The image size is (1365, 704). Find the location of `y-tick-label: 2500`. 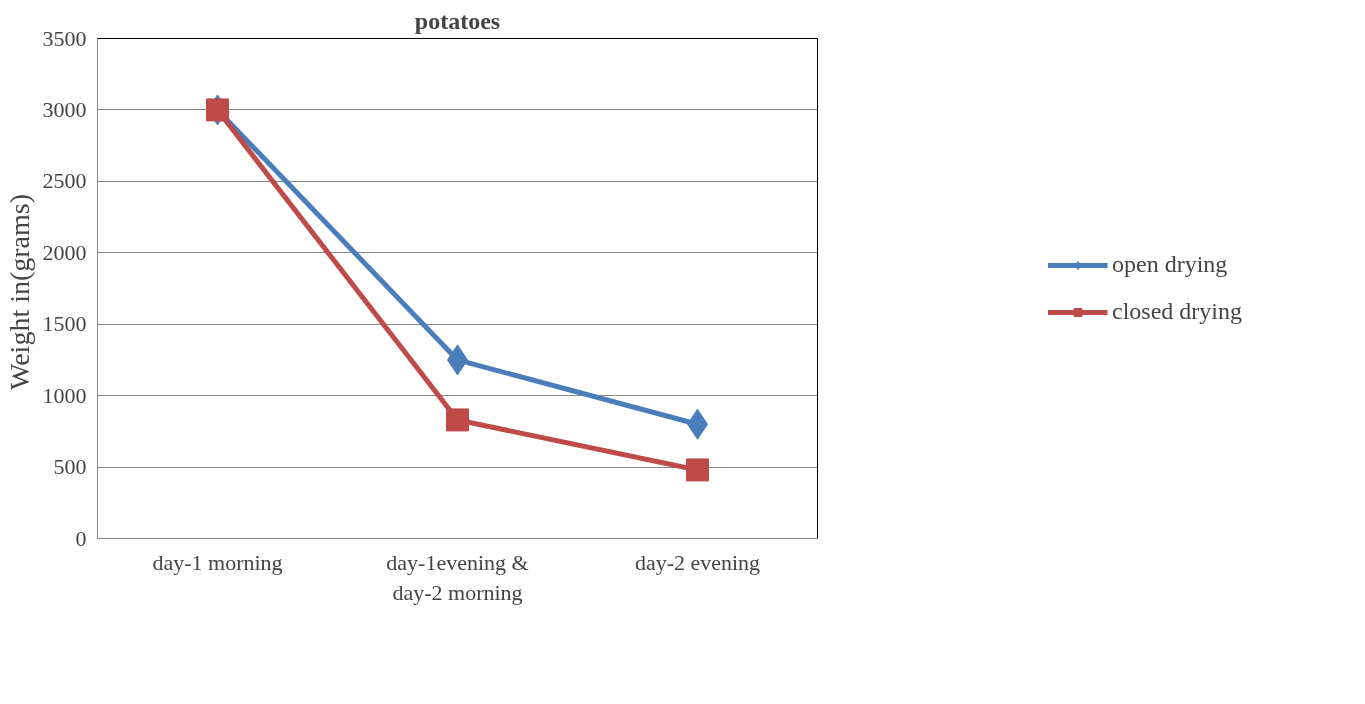

y-tick-label: 2500 is located at coordinates (64, 181).